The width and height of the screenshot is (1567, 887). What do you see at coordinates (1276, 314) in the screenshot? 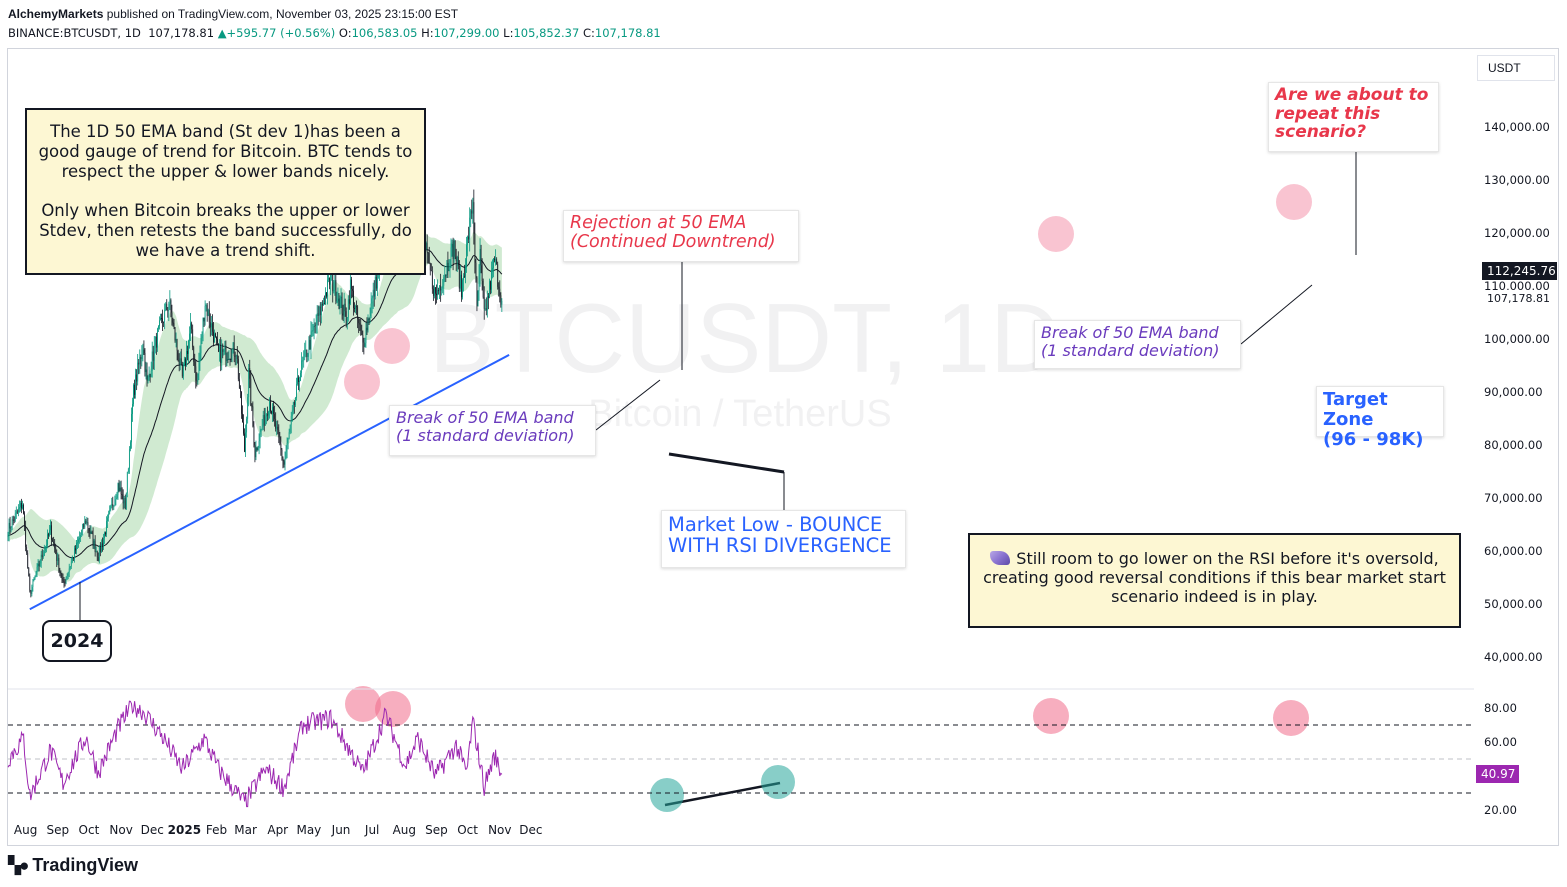
I see `annotation-connector` at bounding box center [1276, 314].